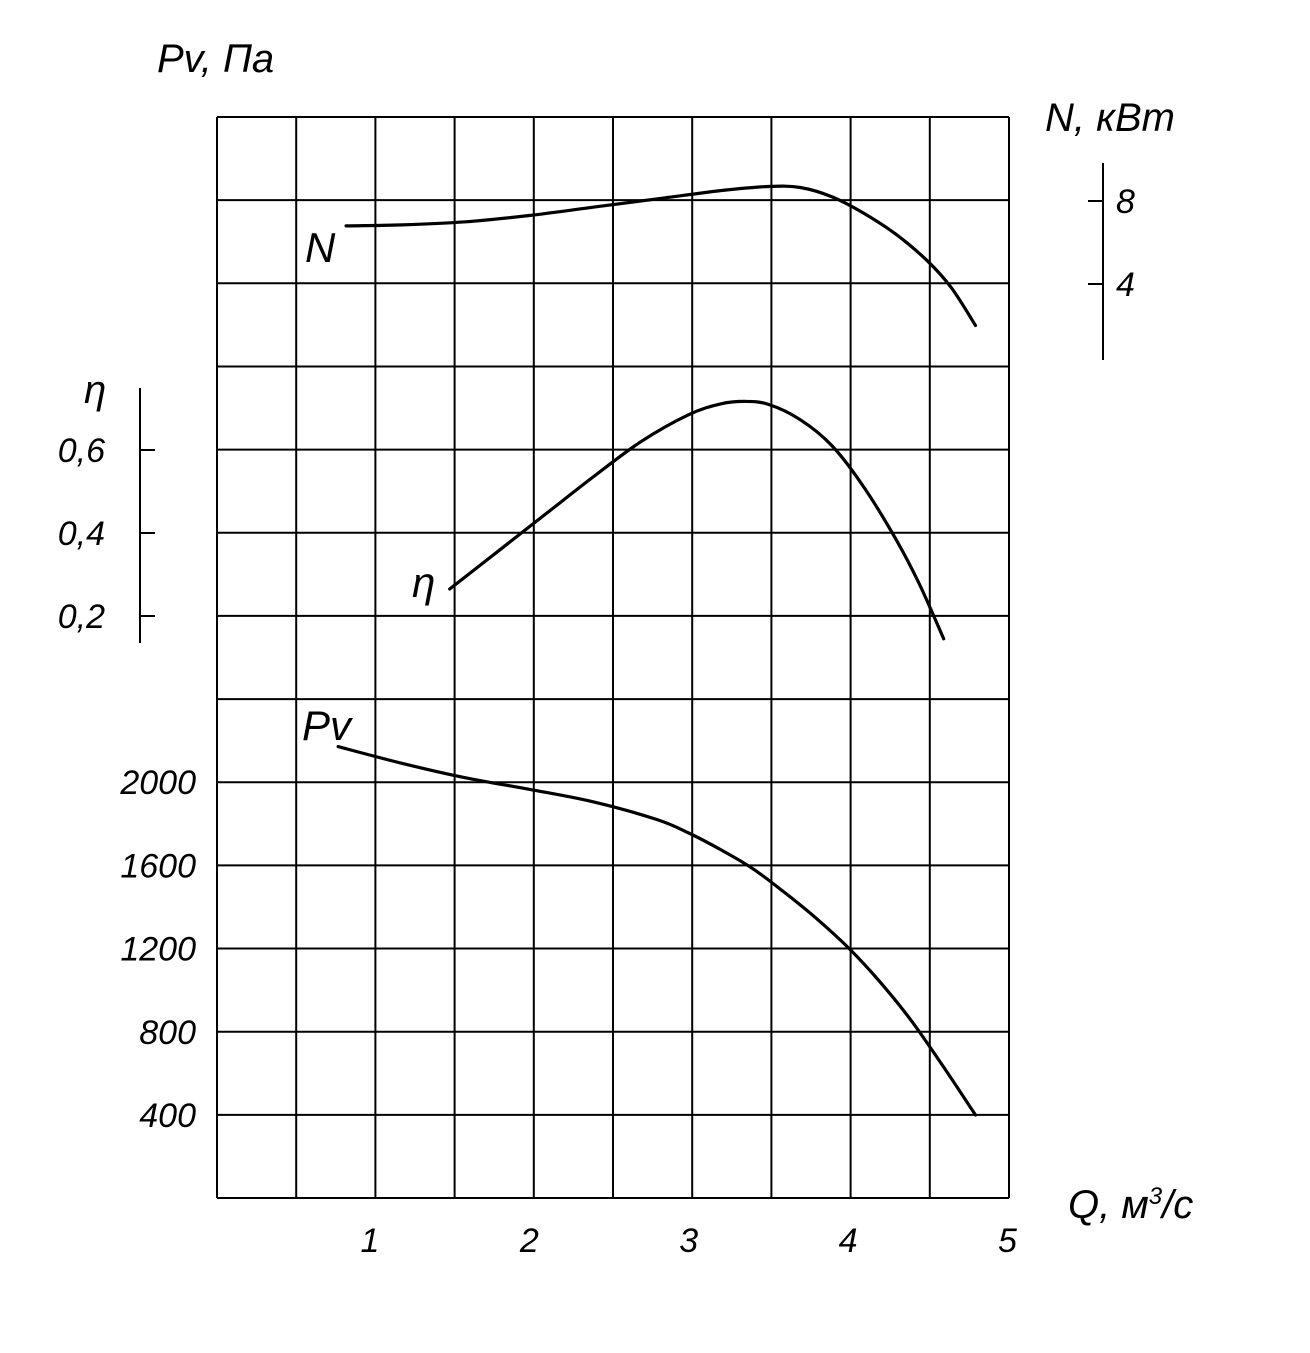 The width and height of the screenshot is (1310, 1353). I want to click on x-axis-title-tail: /с, so click(1176, 1205).